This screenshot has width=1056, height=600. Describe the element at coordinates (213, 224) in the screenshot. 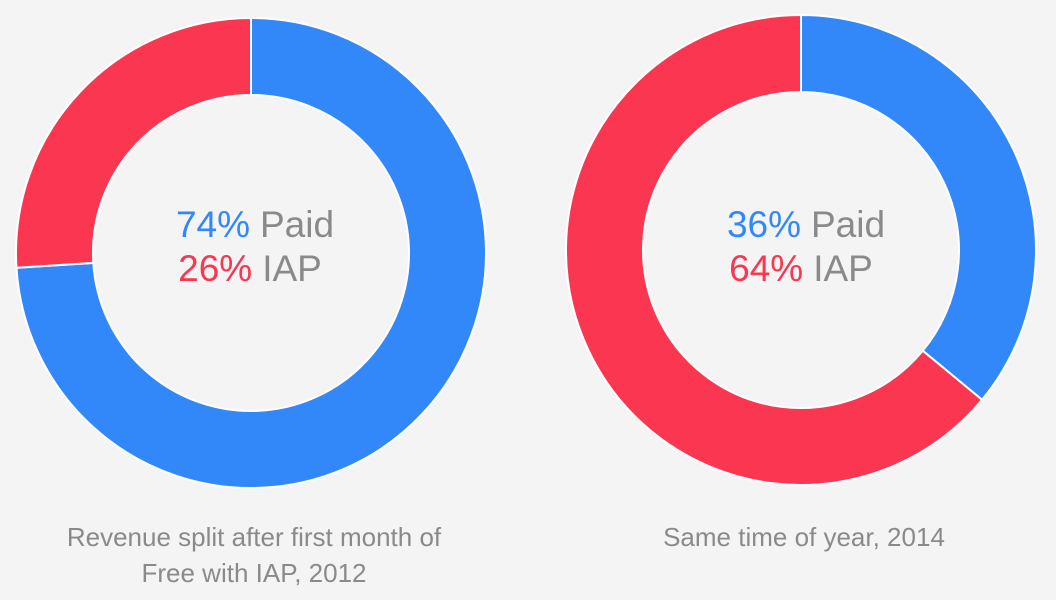

I see `paid-percent-2012: 74%` at that location.